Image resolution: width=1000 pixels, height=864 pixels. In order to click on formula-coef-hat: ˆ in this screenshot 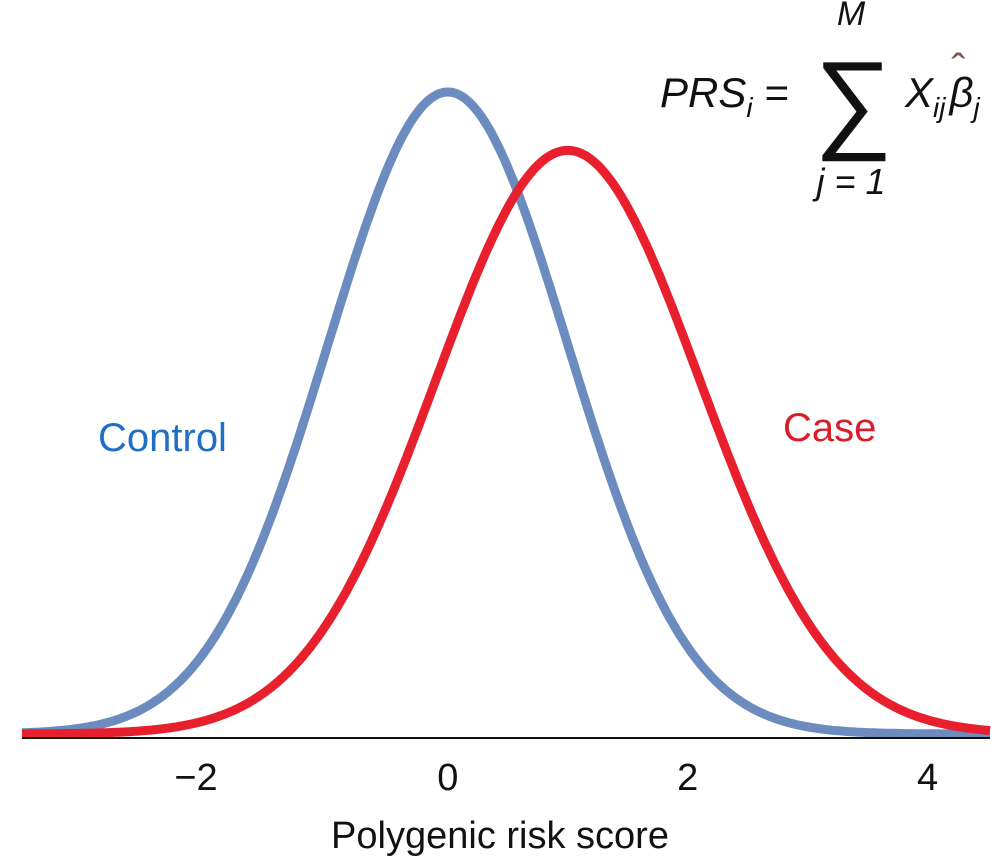, I will do `click(958, 68)`.